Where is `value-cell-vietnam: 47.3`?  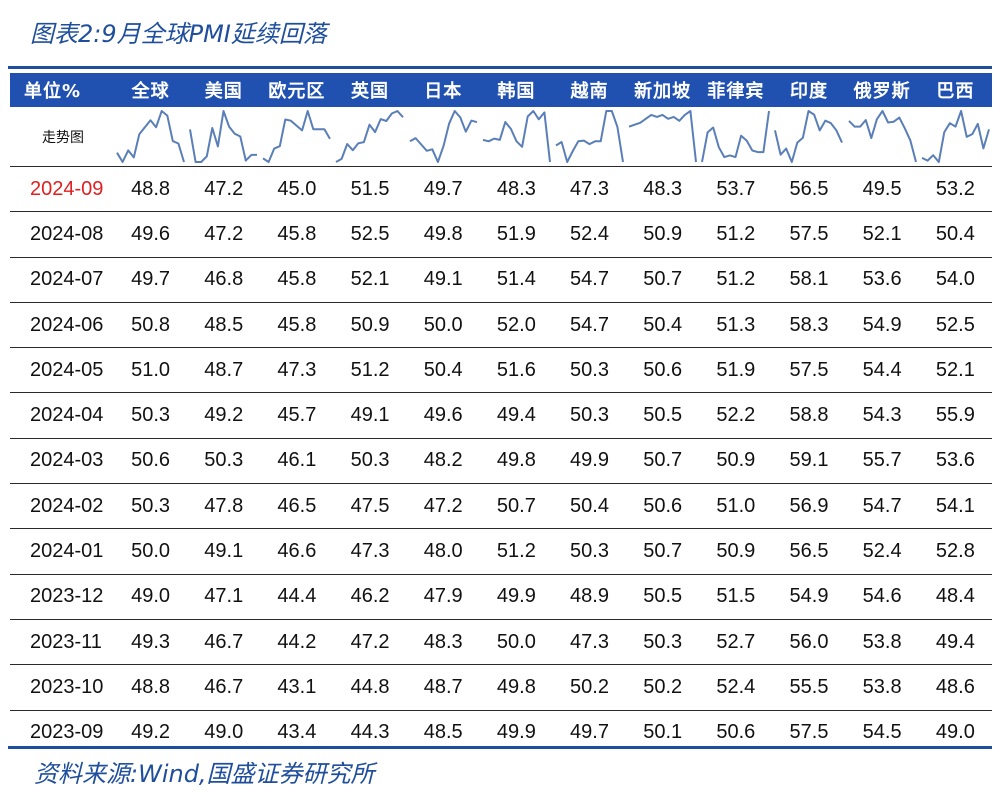 value-cell-vietnam: 47.3 is located at coordinates (589, 642).